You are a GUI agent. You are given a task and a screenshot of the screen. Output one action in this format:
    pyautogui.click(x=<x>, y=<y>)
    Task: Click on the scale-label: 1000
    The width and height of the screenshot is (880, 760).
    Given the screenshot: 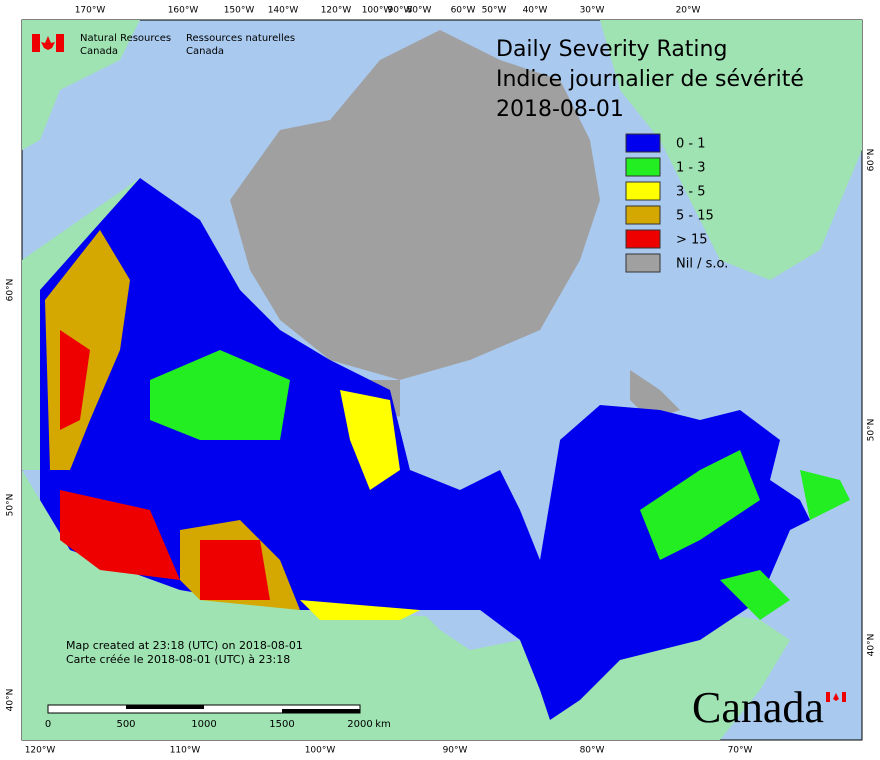 What is the action you would take?
    pyautogui.click(x=203, y=724)
    